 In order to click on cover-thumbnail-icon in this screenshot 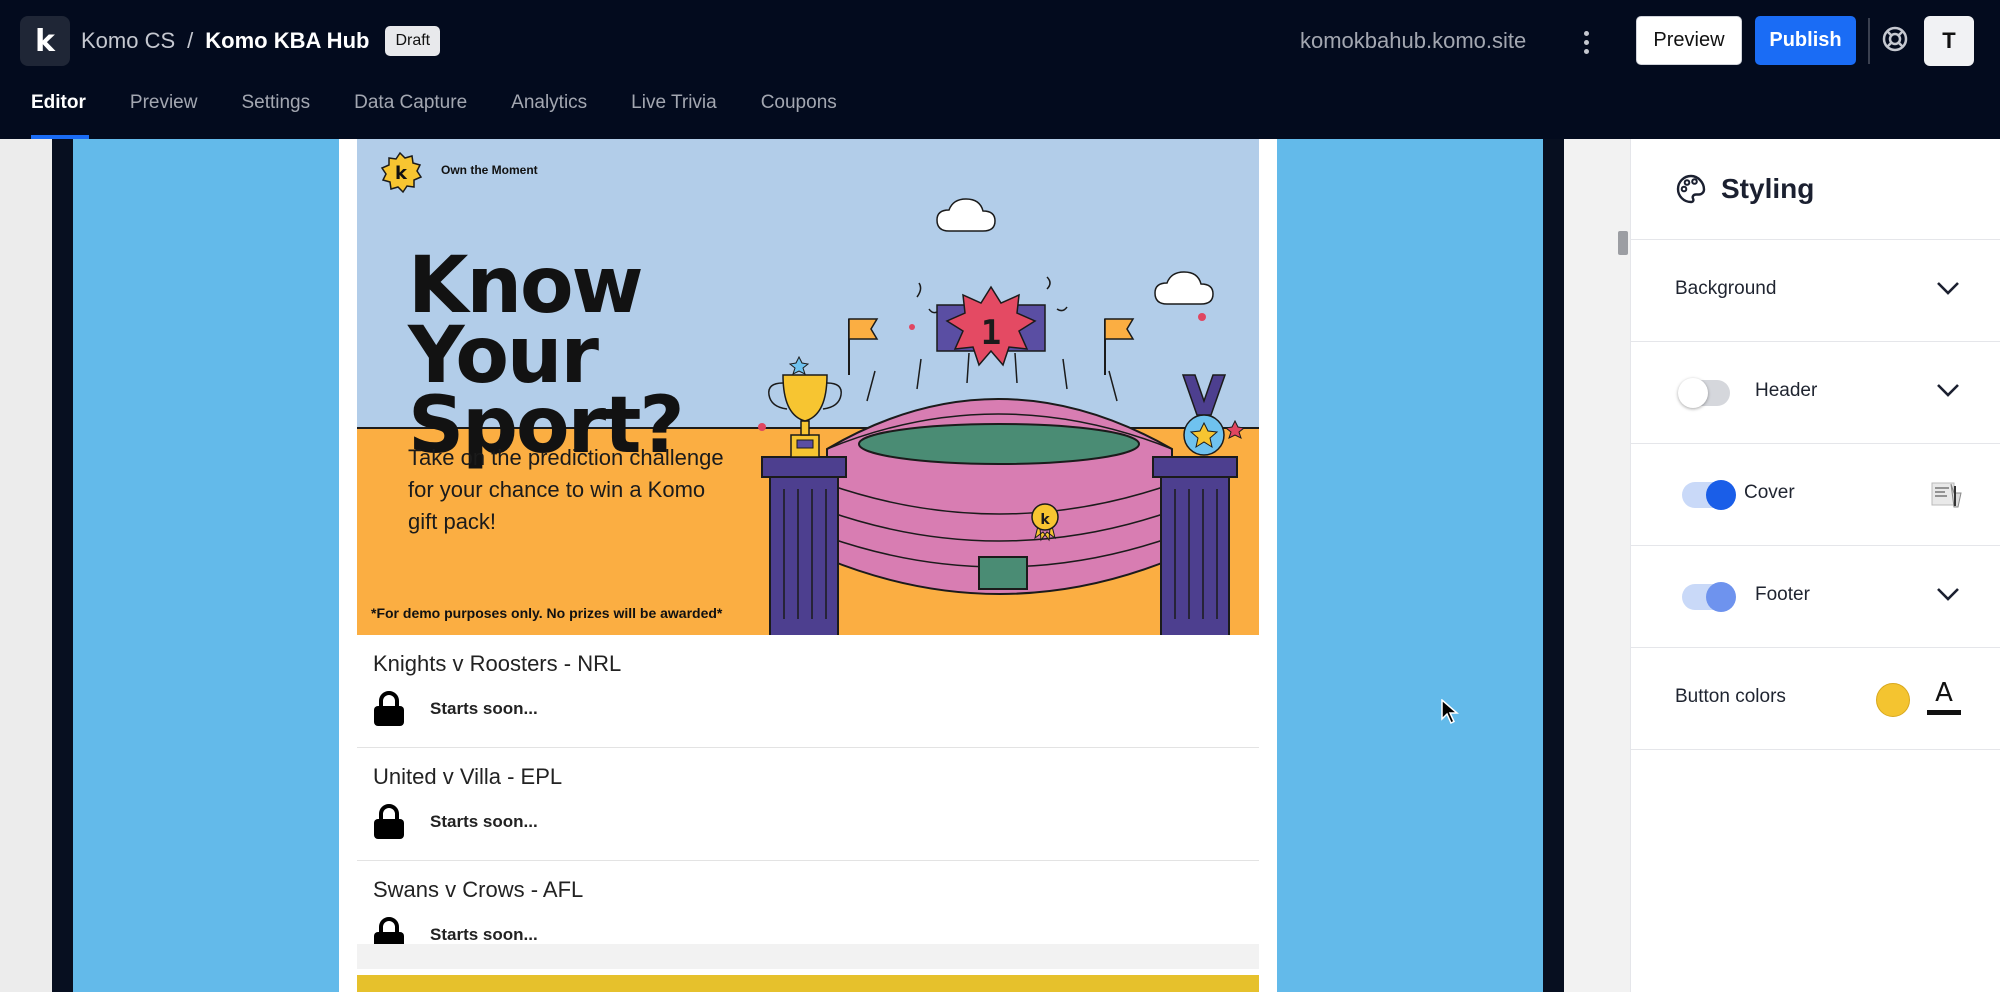, I will do `click(1947, 495)`.